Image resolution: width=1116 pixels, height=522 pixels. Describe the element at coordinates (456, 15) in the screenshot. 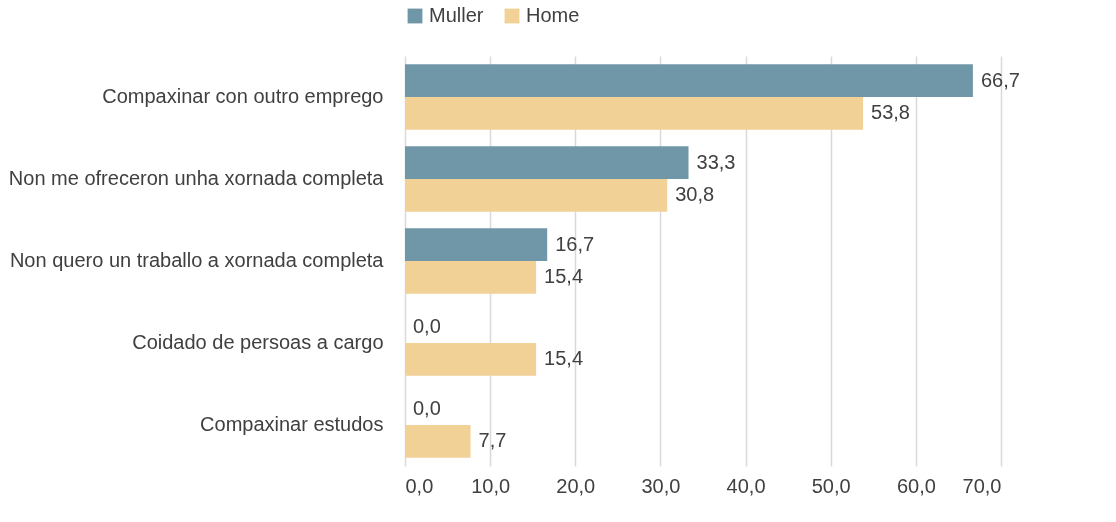

I see `legend-label: Muller` at that location.